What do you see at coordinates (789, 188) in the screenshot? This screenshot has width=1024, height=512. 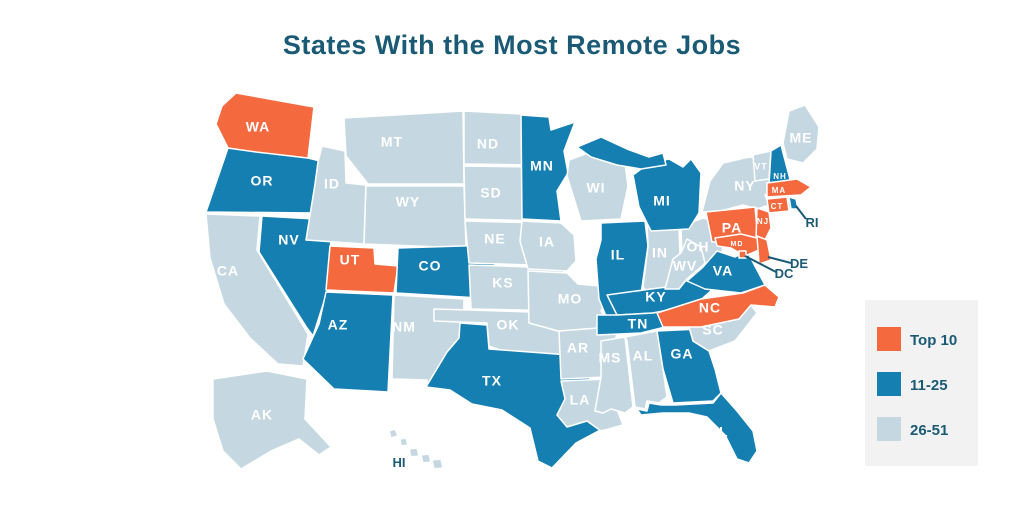 I see `state-ma` at bounding box center [789, 188].